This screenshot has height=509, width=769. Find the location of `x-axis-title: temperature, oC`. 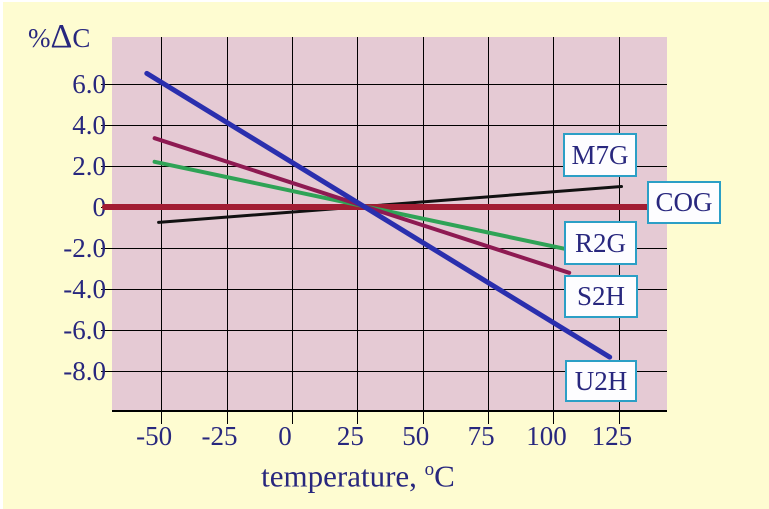

x-axis-title: temperature, oC is located at coordinates (358, 473).